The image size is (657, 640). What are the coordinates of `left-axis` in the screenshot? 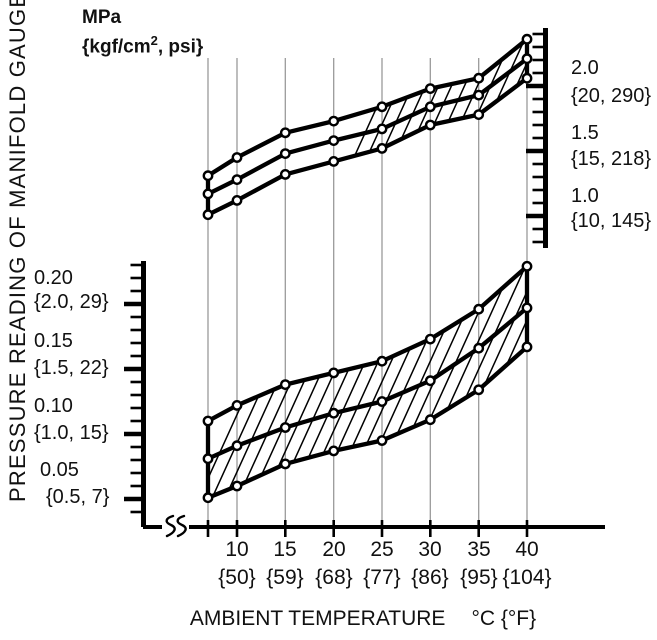 It's located at (135, 394).